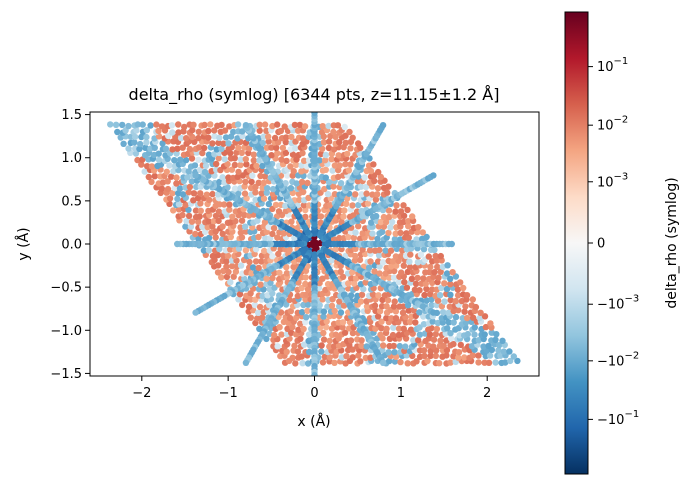  Describe the element at coordinates (66, 288) in the screenshot. I see `y-tick-label: −0.5` at that location.